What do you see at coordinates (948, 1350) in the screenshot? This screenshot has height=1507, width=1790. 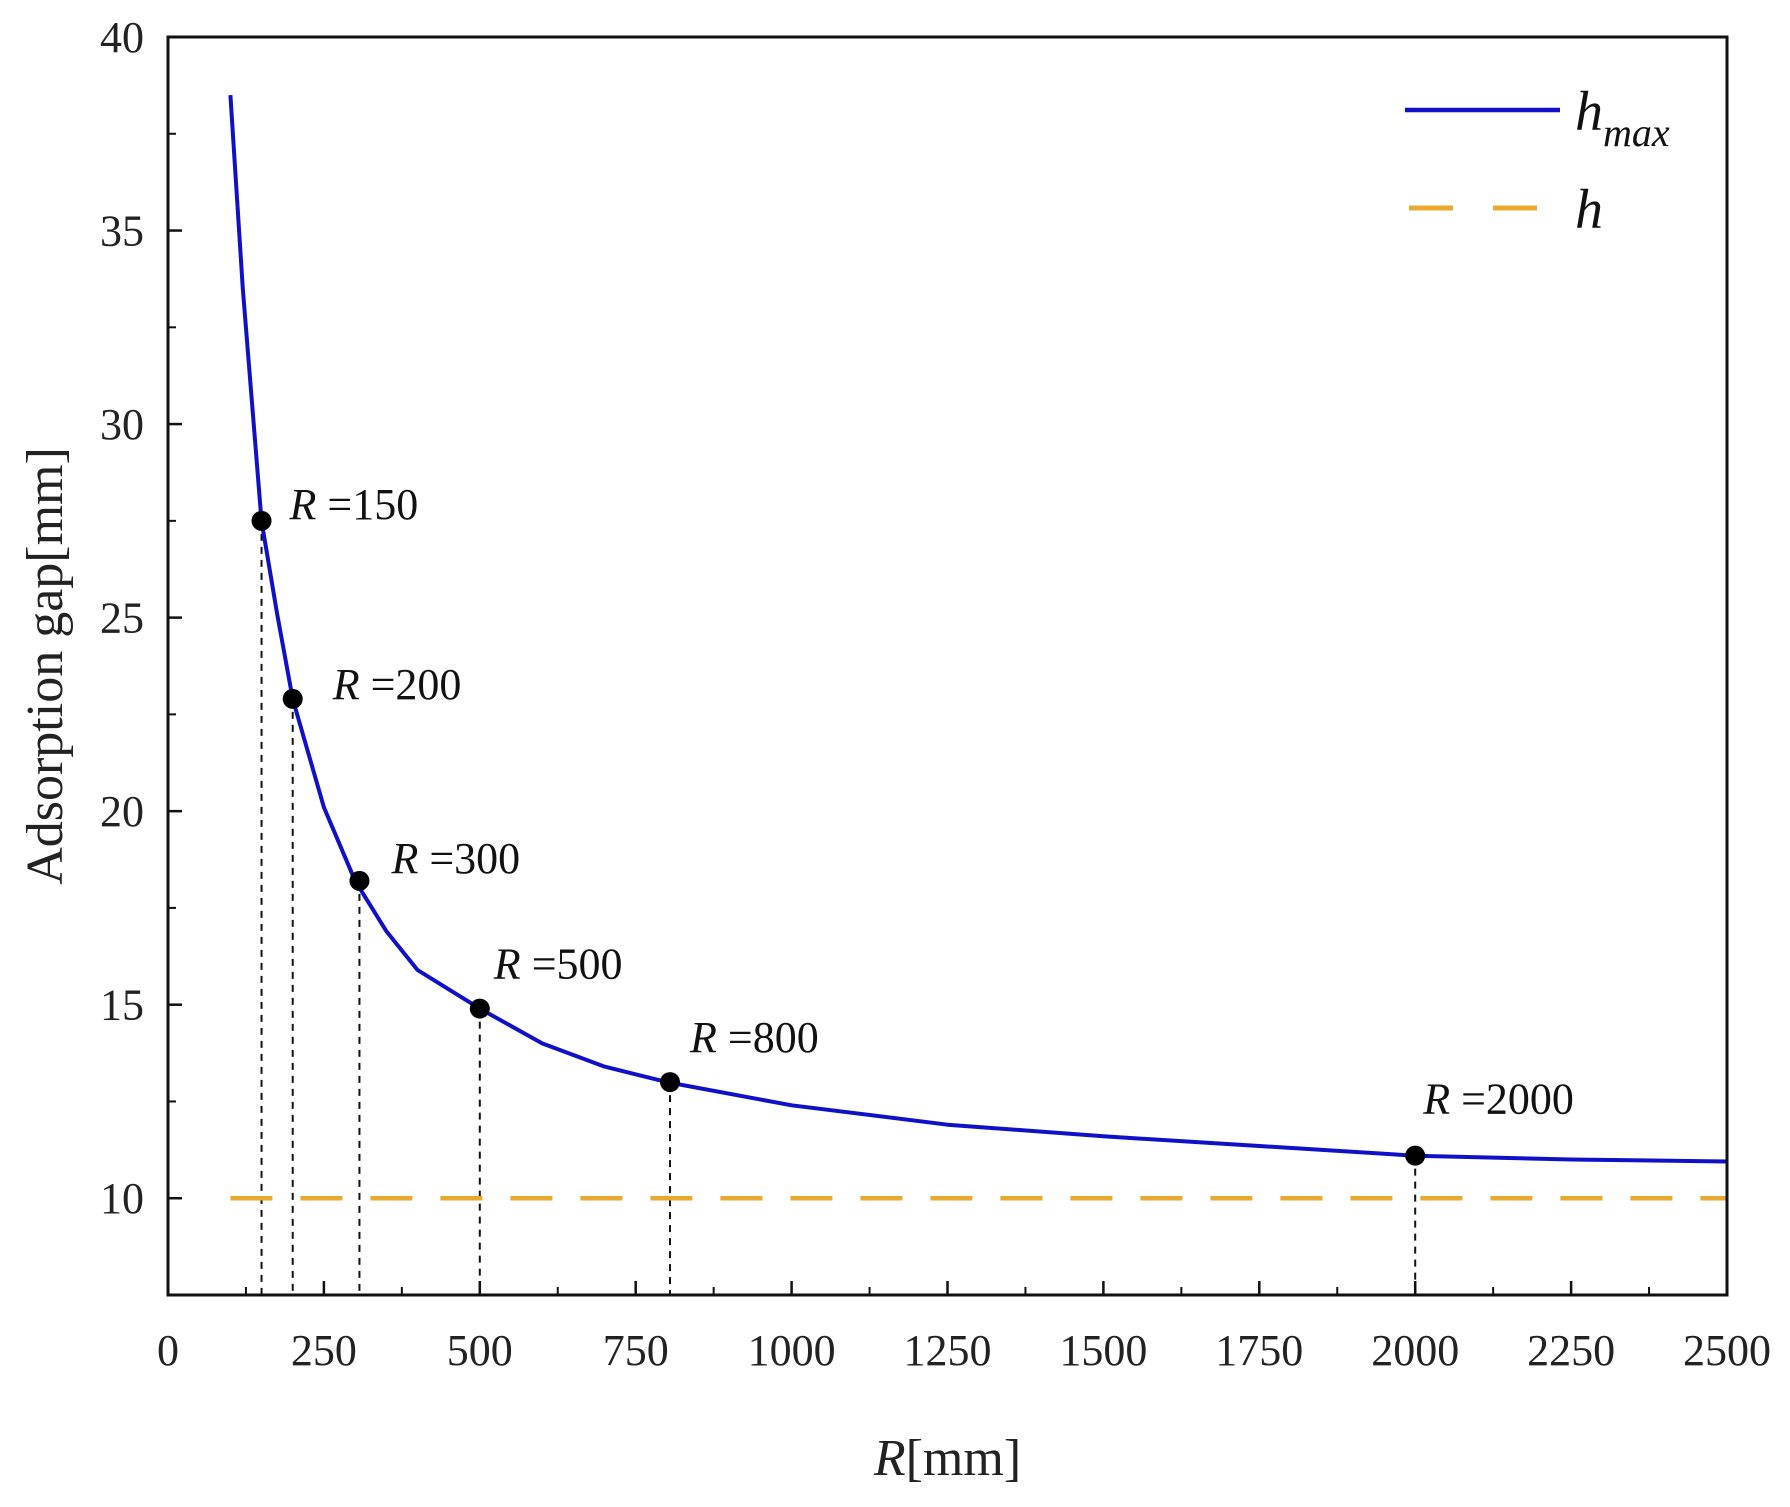 I see `x-tick-label: 1250` at bounding box center [948, 1350].